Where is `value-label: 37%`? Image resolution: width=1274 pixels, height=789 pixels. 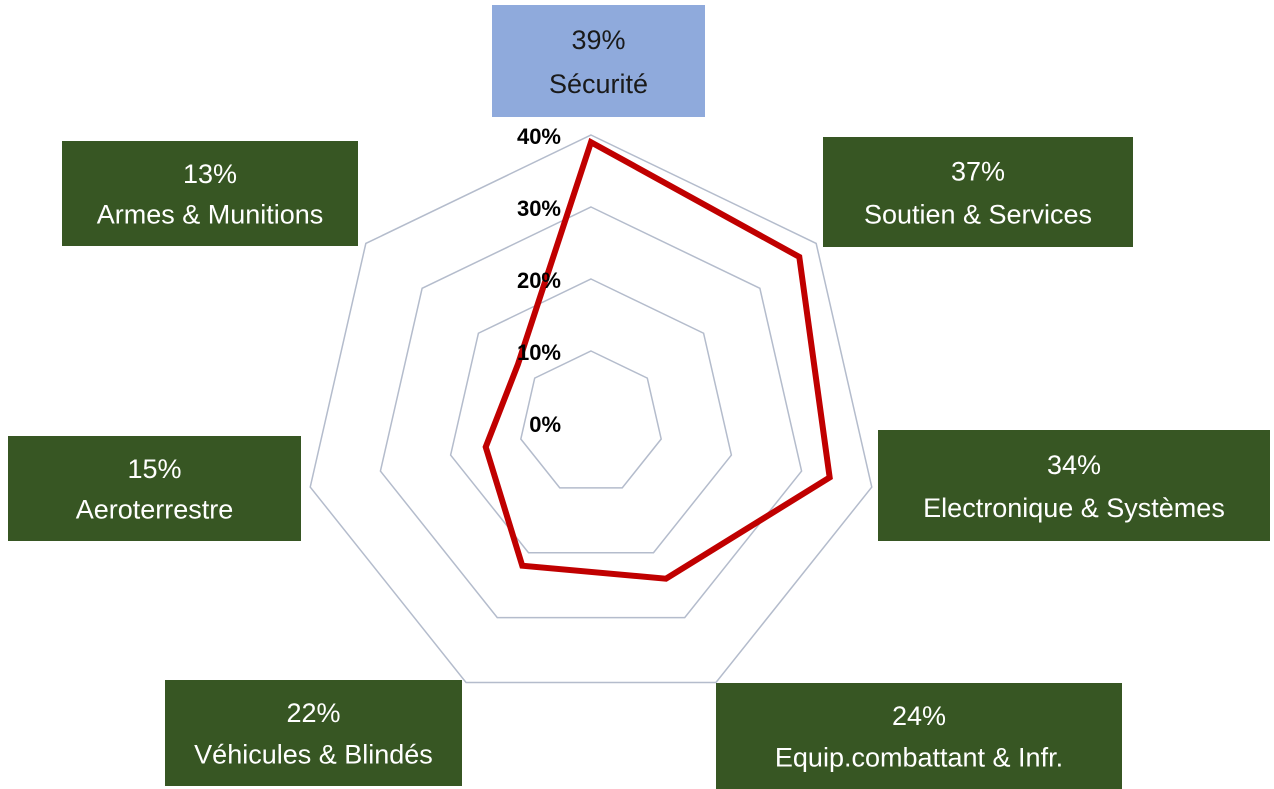 value-label: 37% is located at coordinates (978, 171).